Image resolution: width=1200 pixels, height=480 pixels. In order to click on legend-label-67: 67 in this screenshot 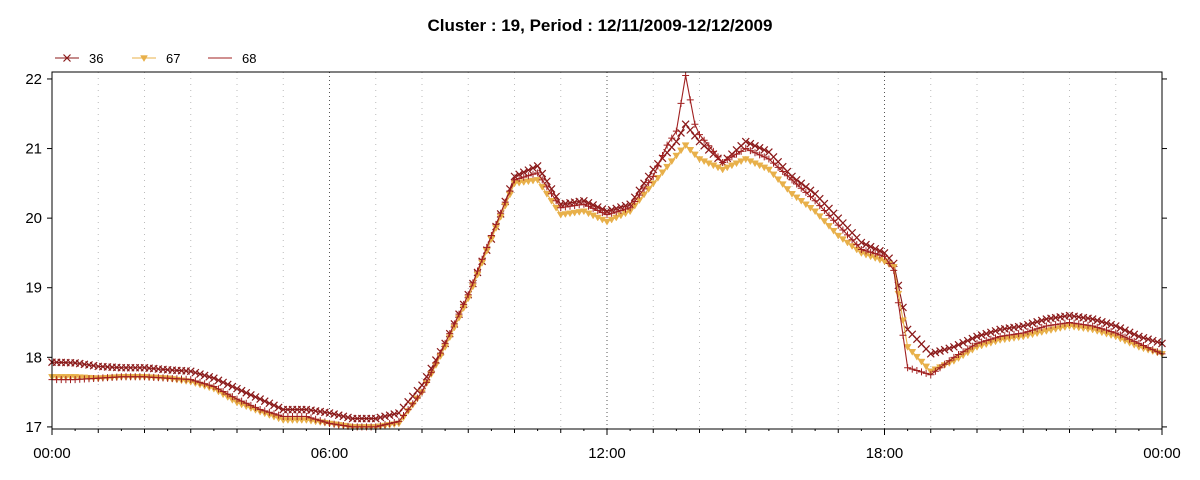, I will do `click(173, 58)`.